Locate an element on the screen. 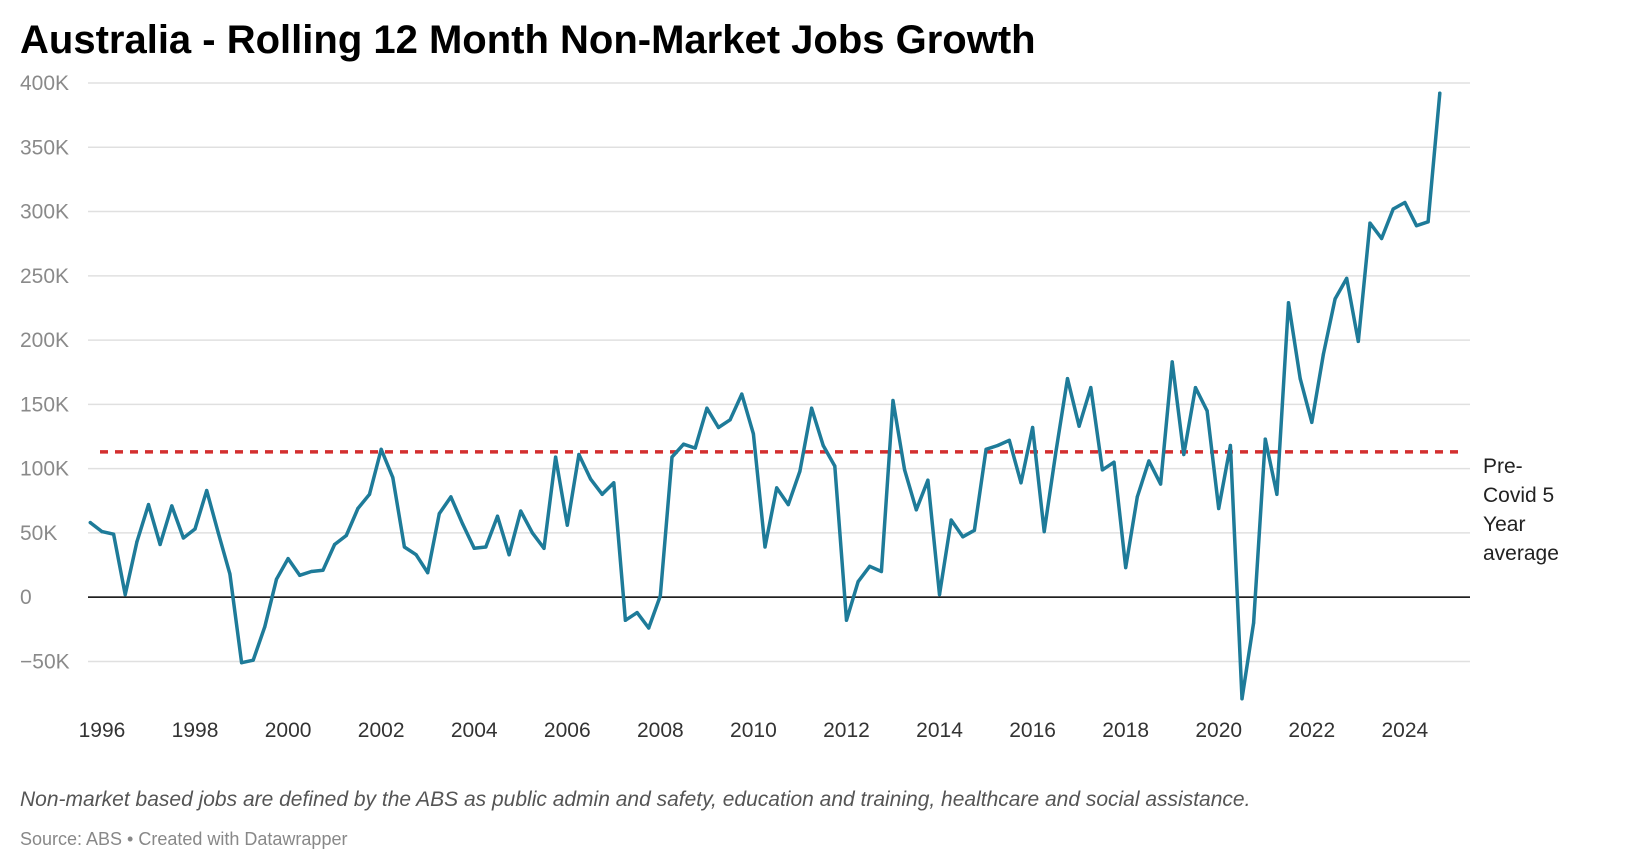 The image size is (1640, 868). y-tick-label: 250K is located at coordinates (44, 276).